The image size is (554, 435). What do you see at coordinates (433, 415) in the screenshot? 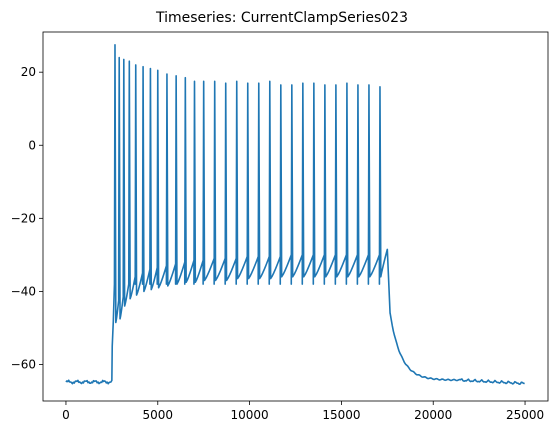
I see `x-tick-label: 20000` at bounding box center [433, 415].